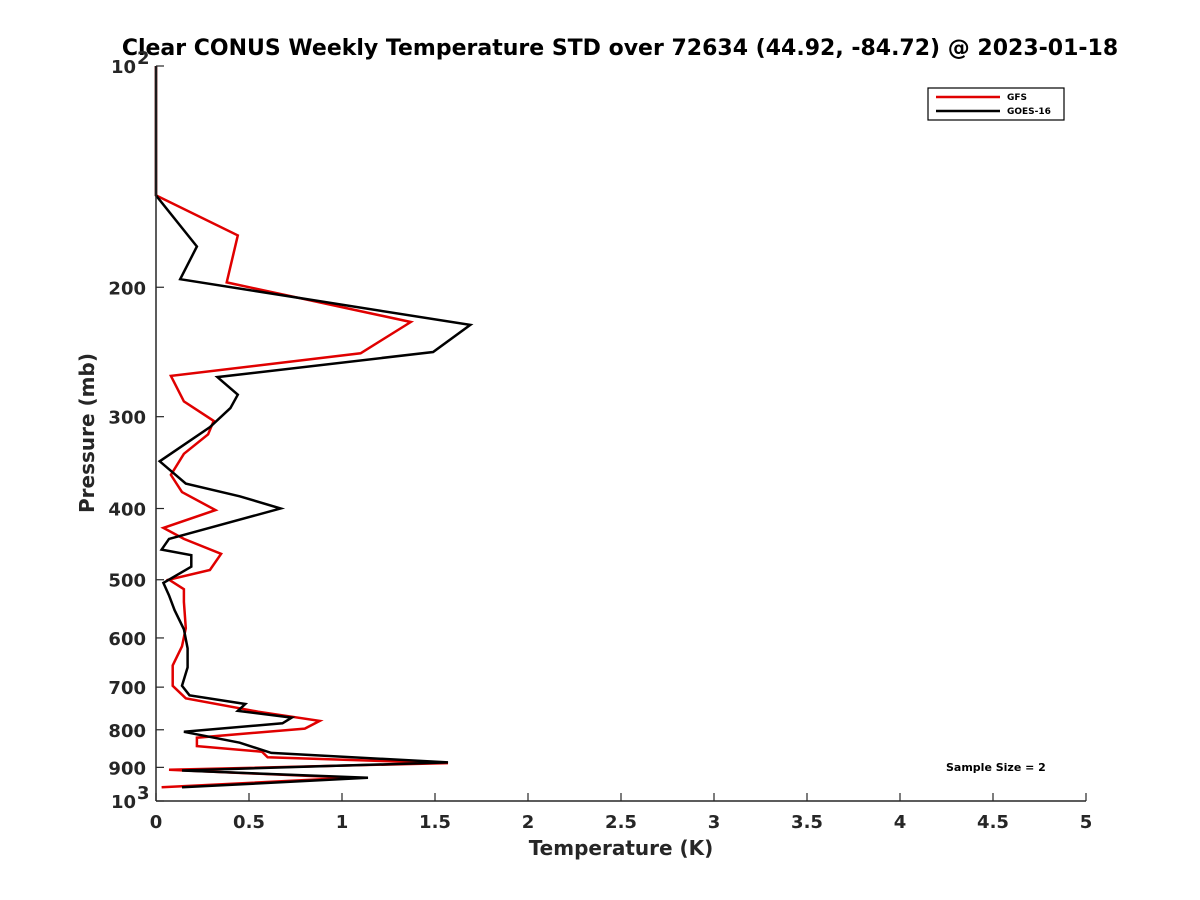 Image resolution: width=1200 pixels, height=900 pixels. I want to click on x-tick-label: 0, so click(156, 822).